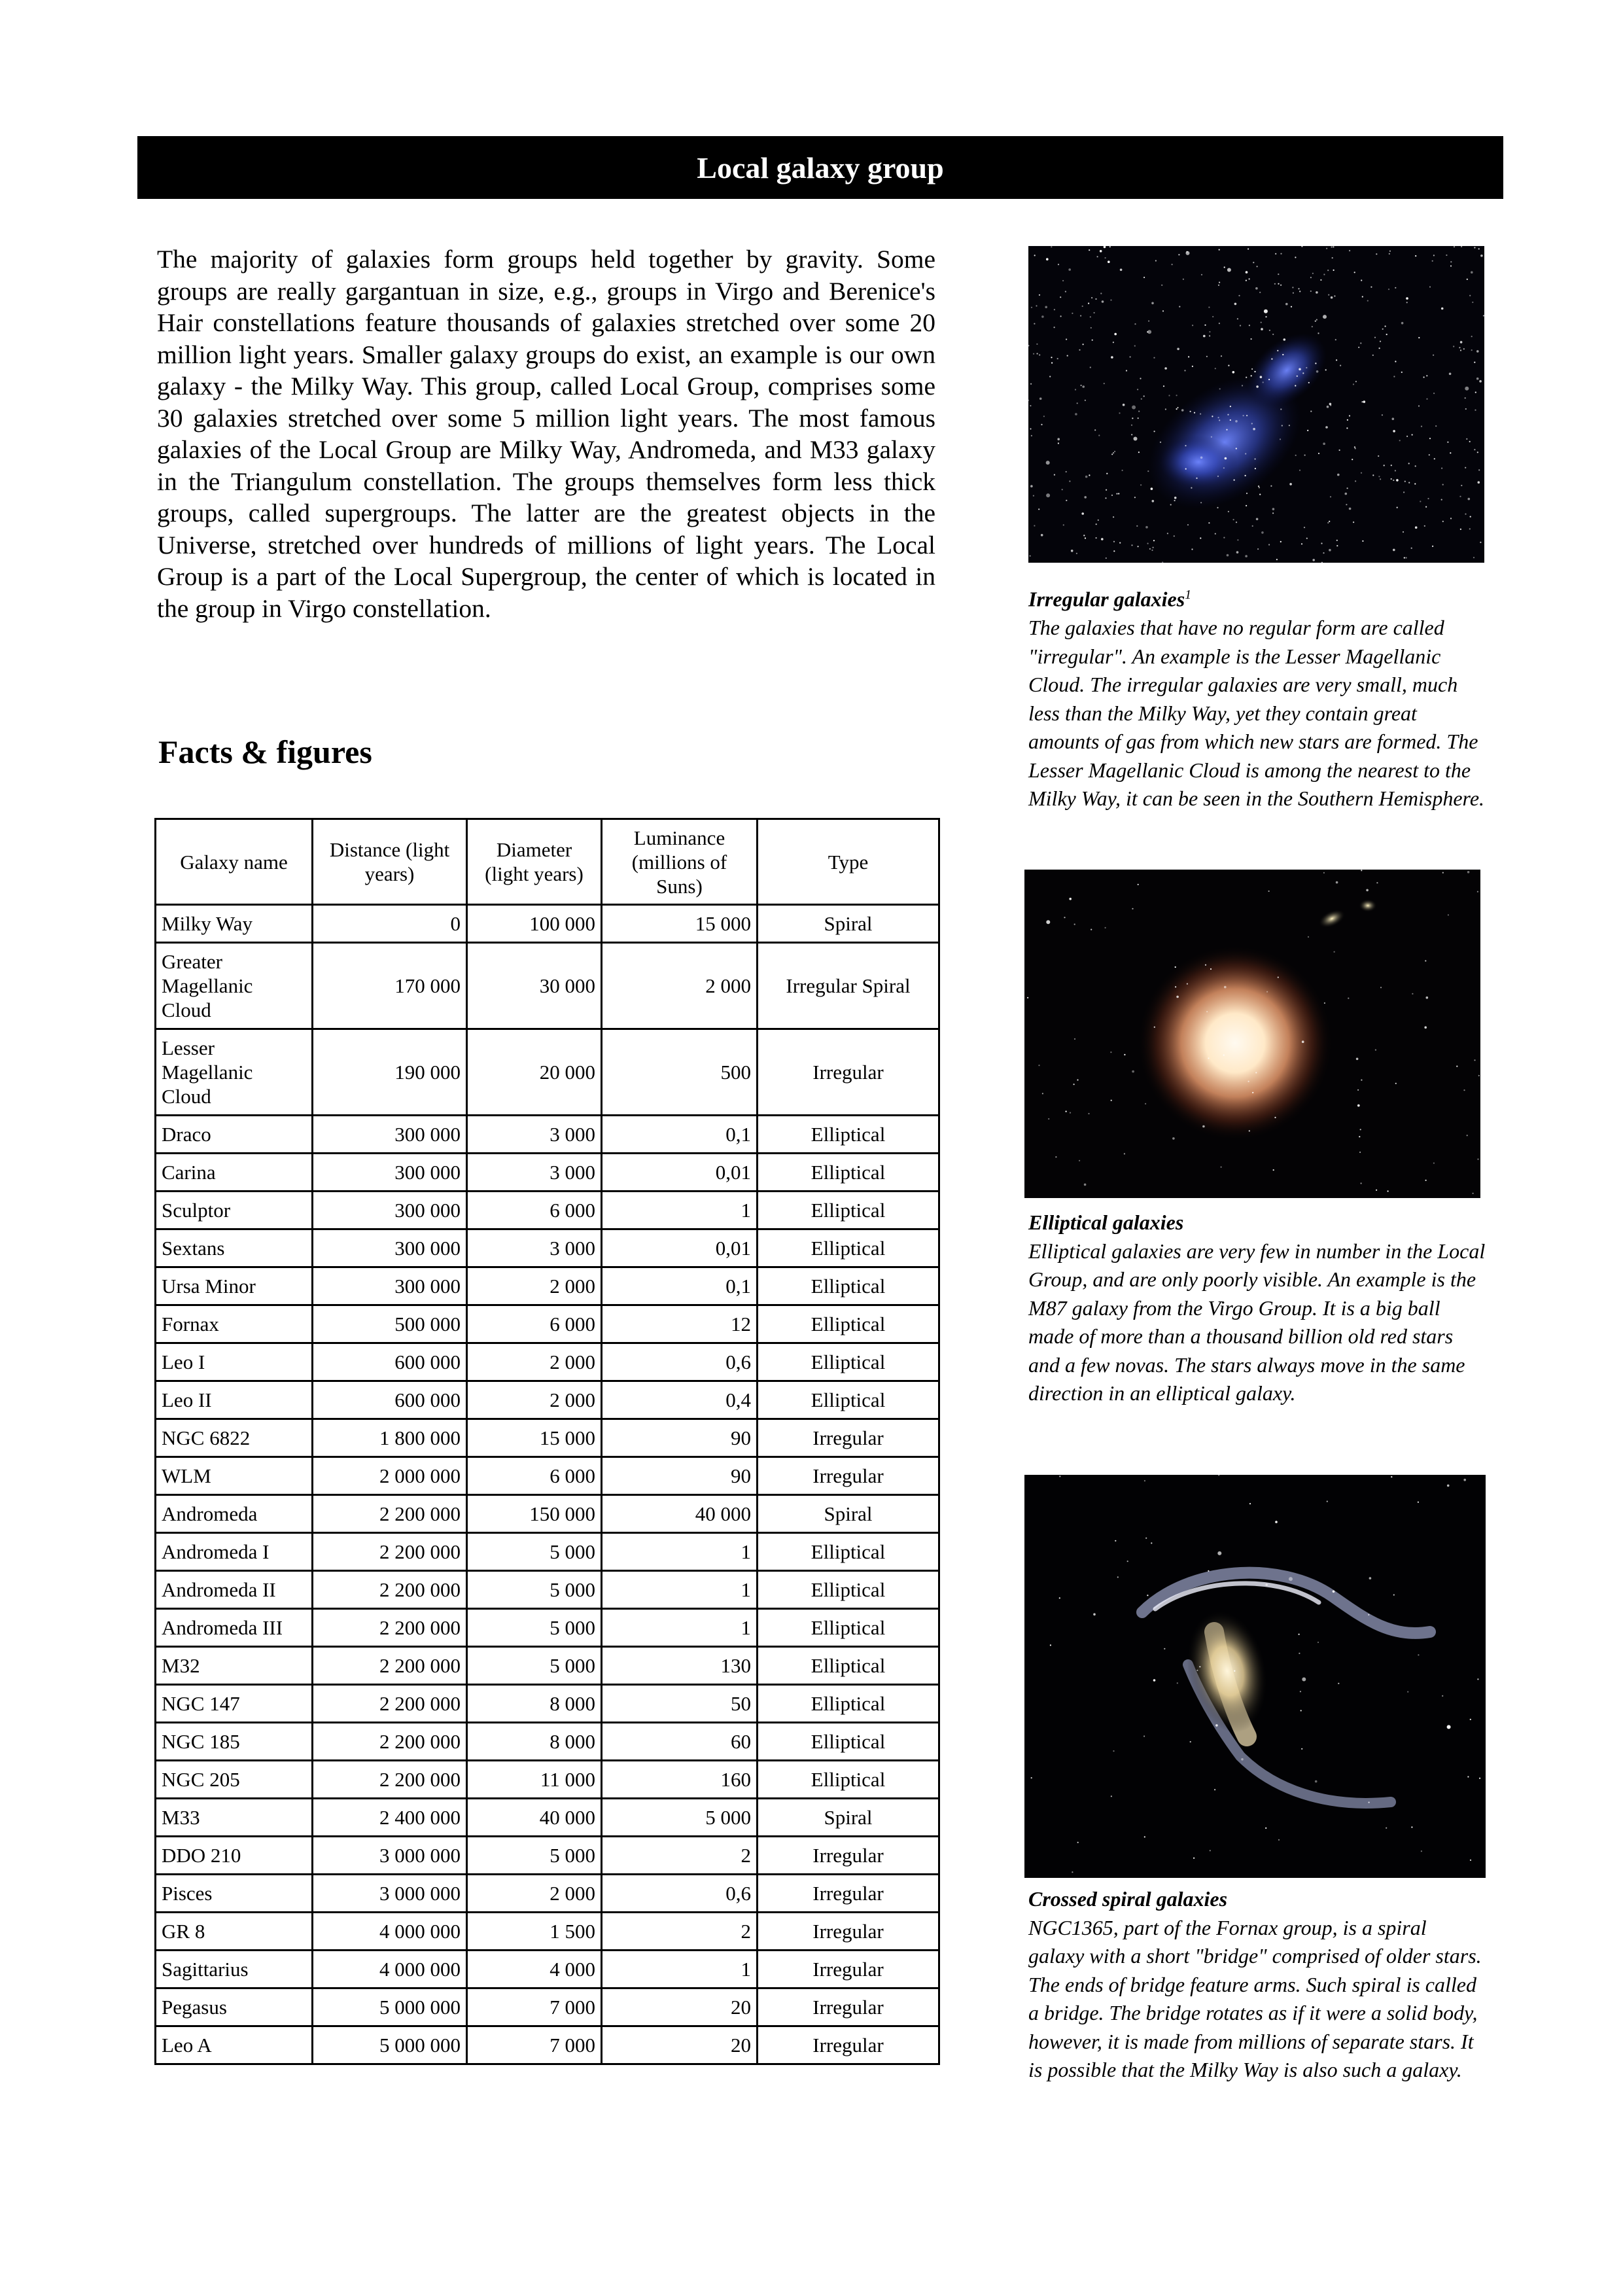 The height and width of the screenshot is (2296, 1623). What do you see at coordinates (390, 986) in the screenshot?
I see `table-cell: 170 000` at bounding box center [390, 986].